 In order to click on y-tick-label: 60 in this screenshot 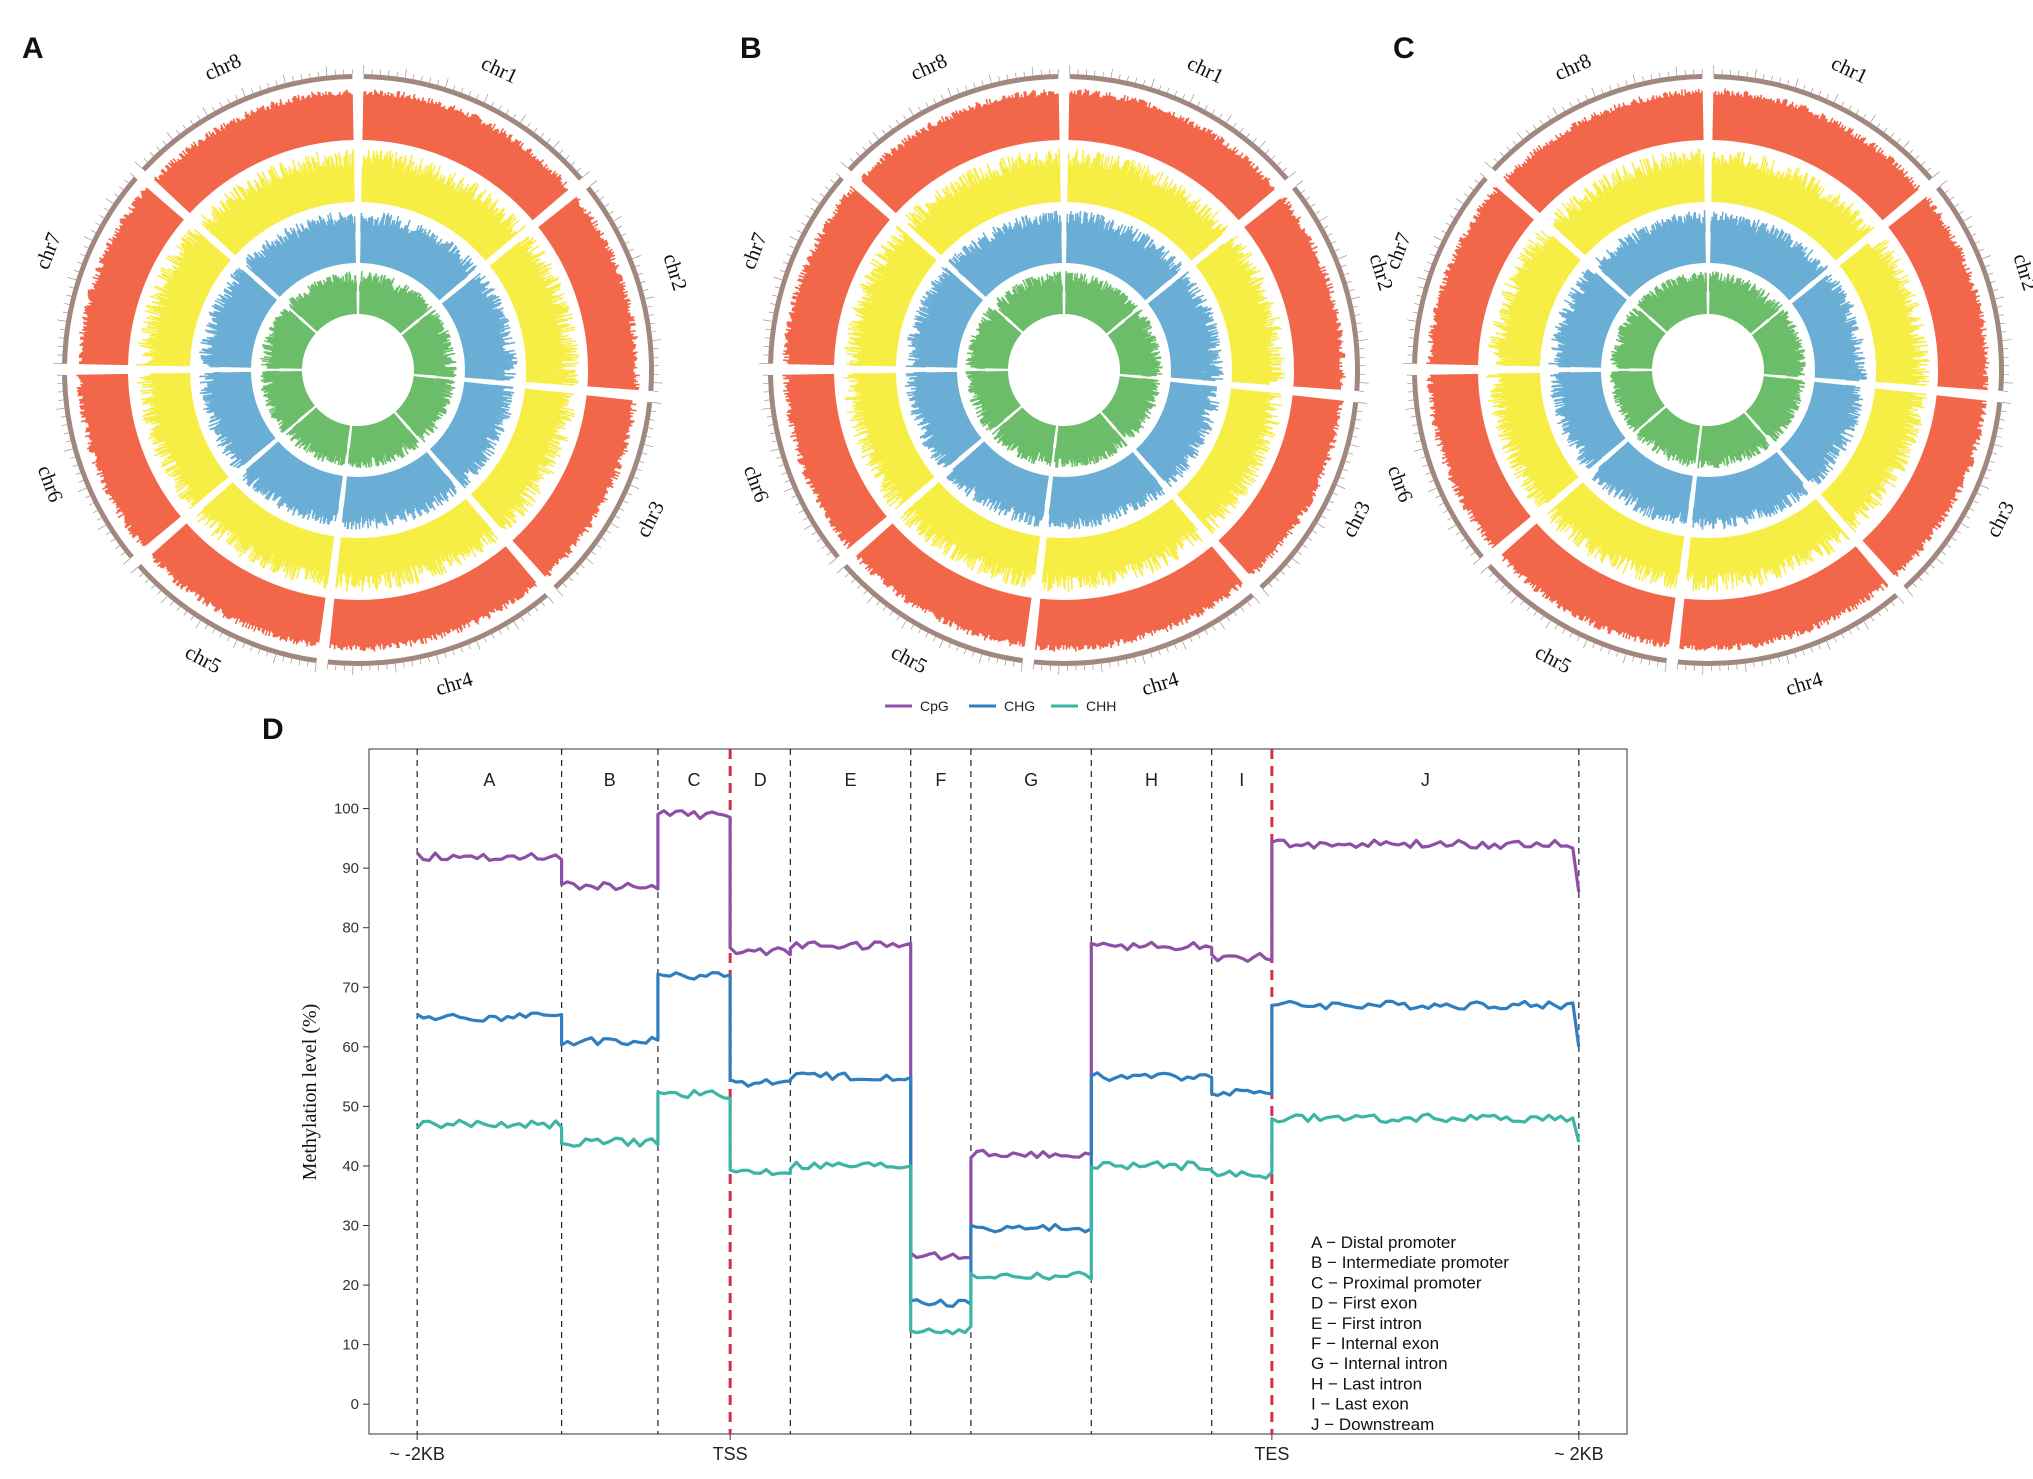, I will do `click(350, 1047)`.